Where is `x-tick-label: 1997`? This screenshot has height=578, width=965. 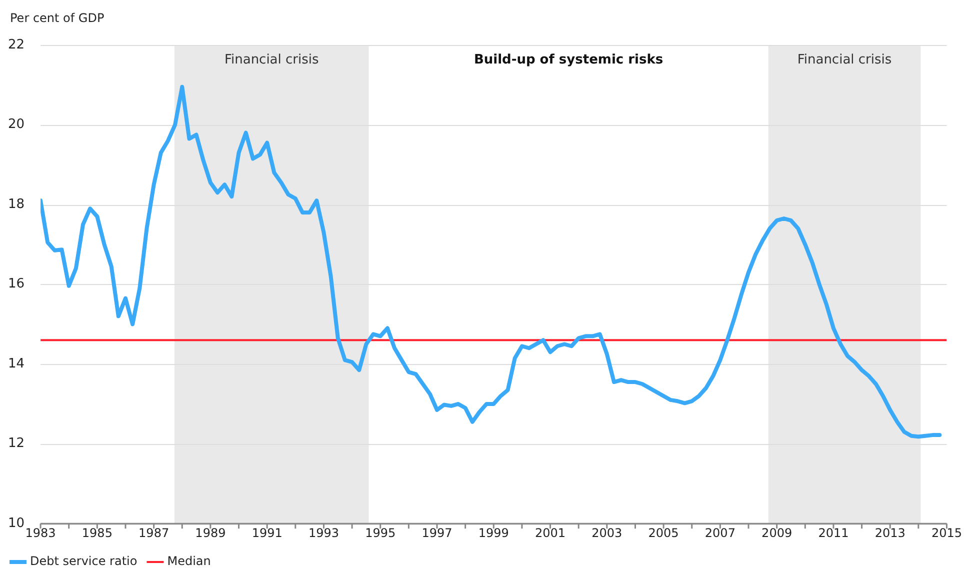
x-tick-label: 1997 is located at coordinates (437, 533).